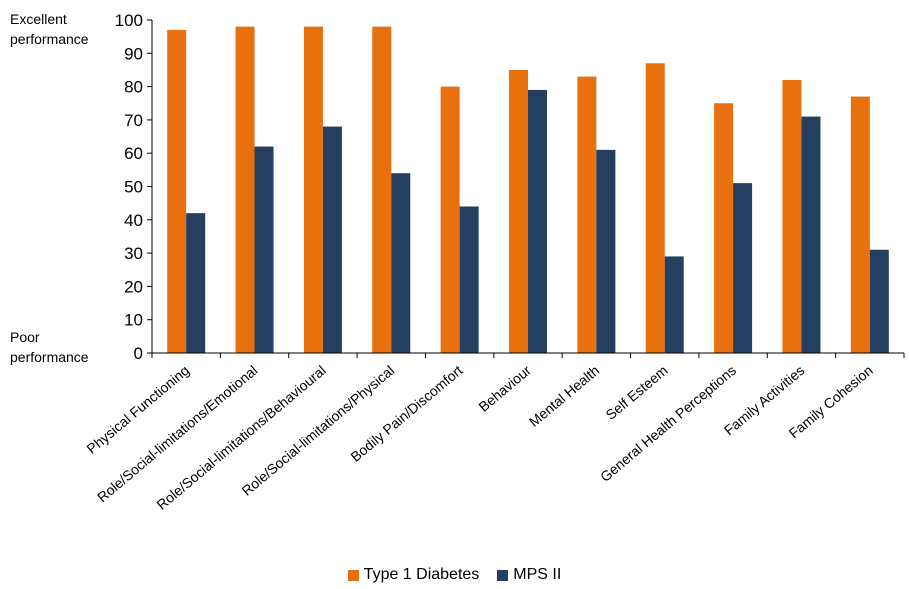 Image resolution: width=909 pixels, height=589 pixels. Describe the element at coordinates (811, 234) in the screenshot. I see `bar-mps-ii-family-activities` at that location.